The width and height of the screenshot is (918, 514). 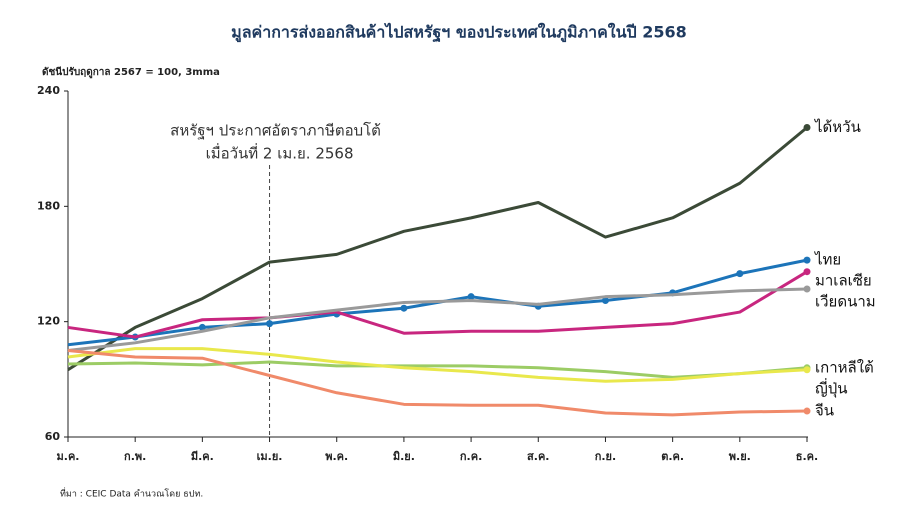 I want to click on x-tick-label: พ.ค., so click(x=336, y=456).